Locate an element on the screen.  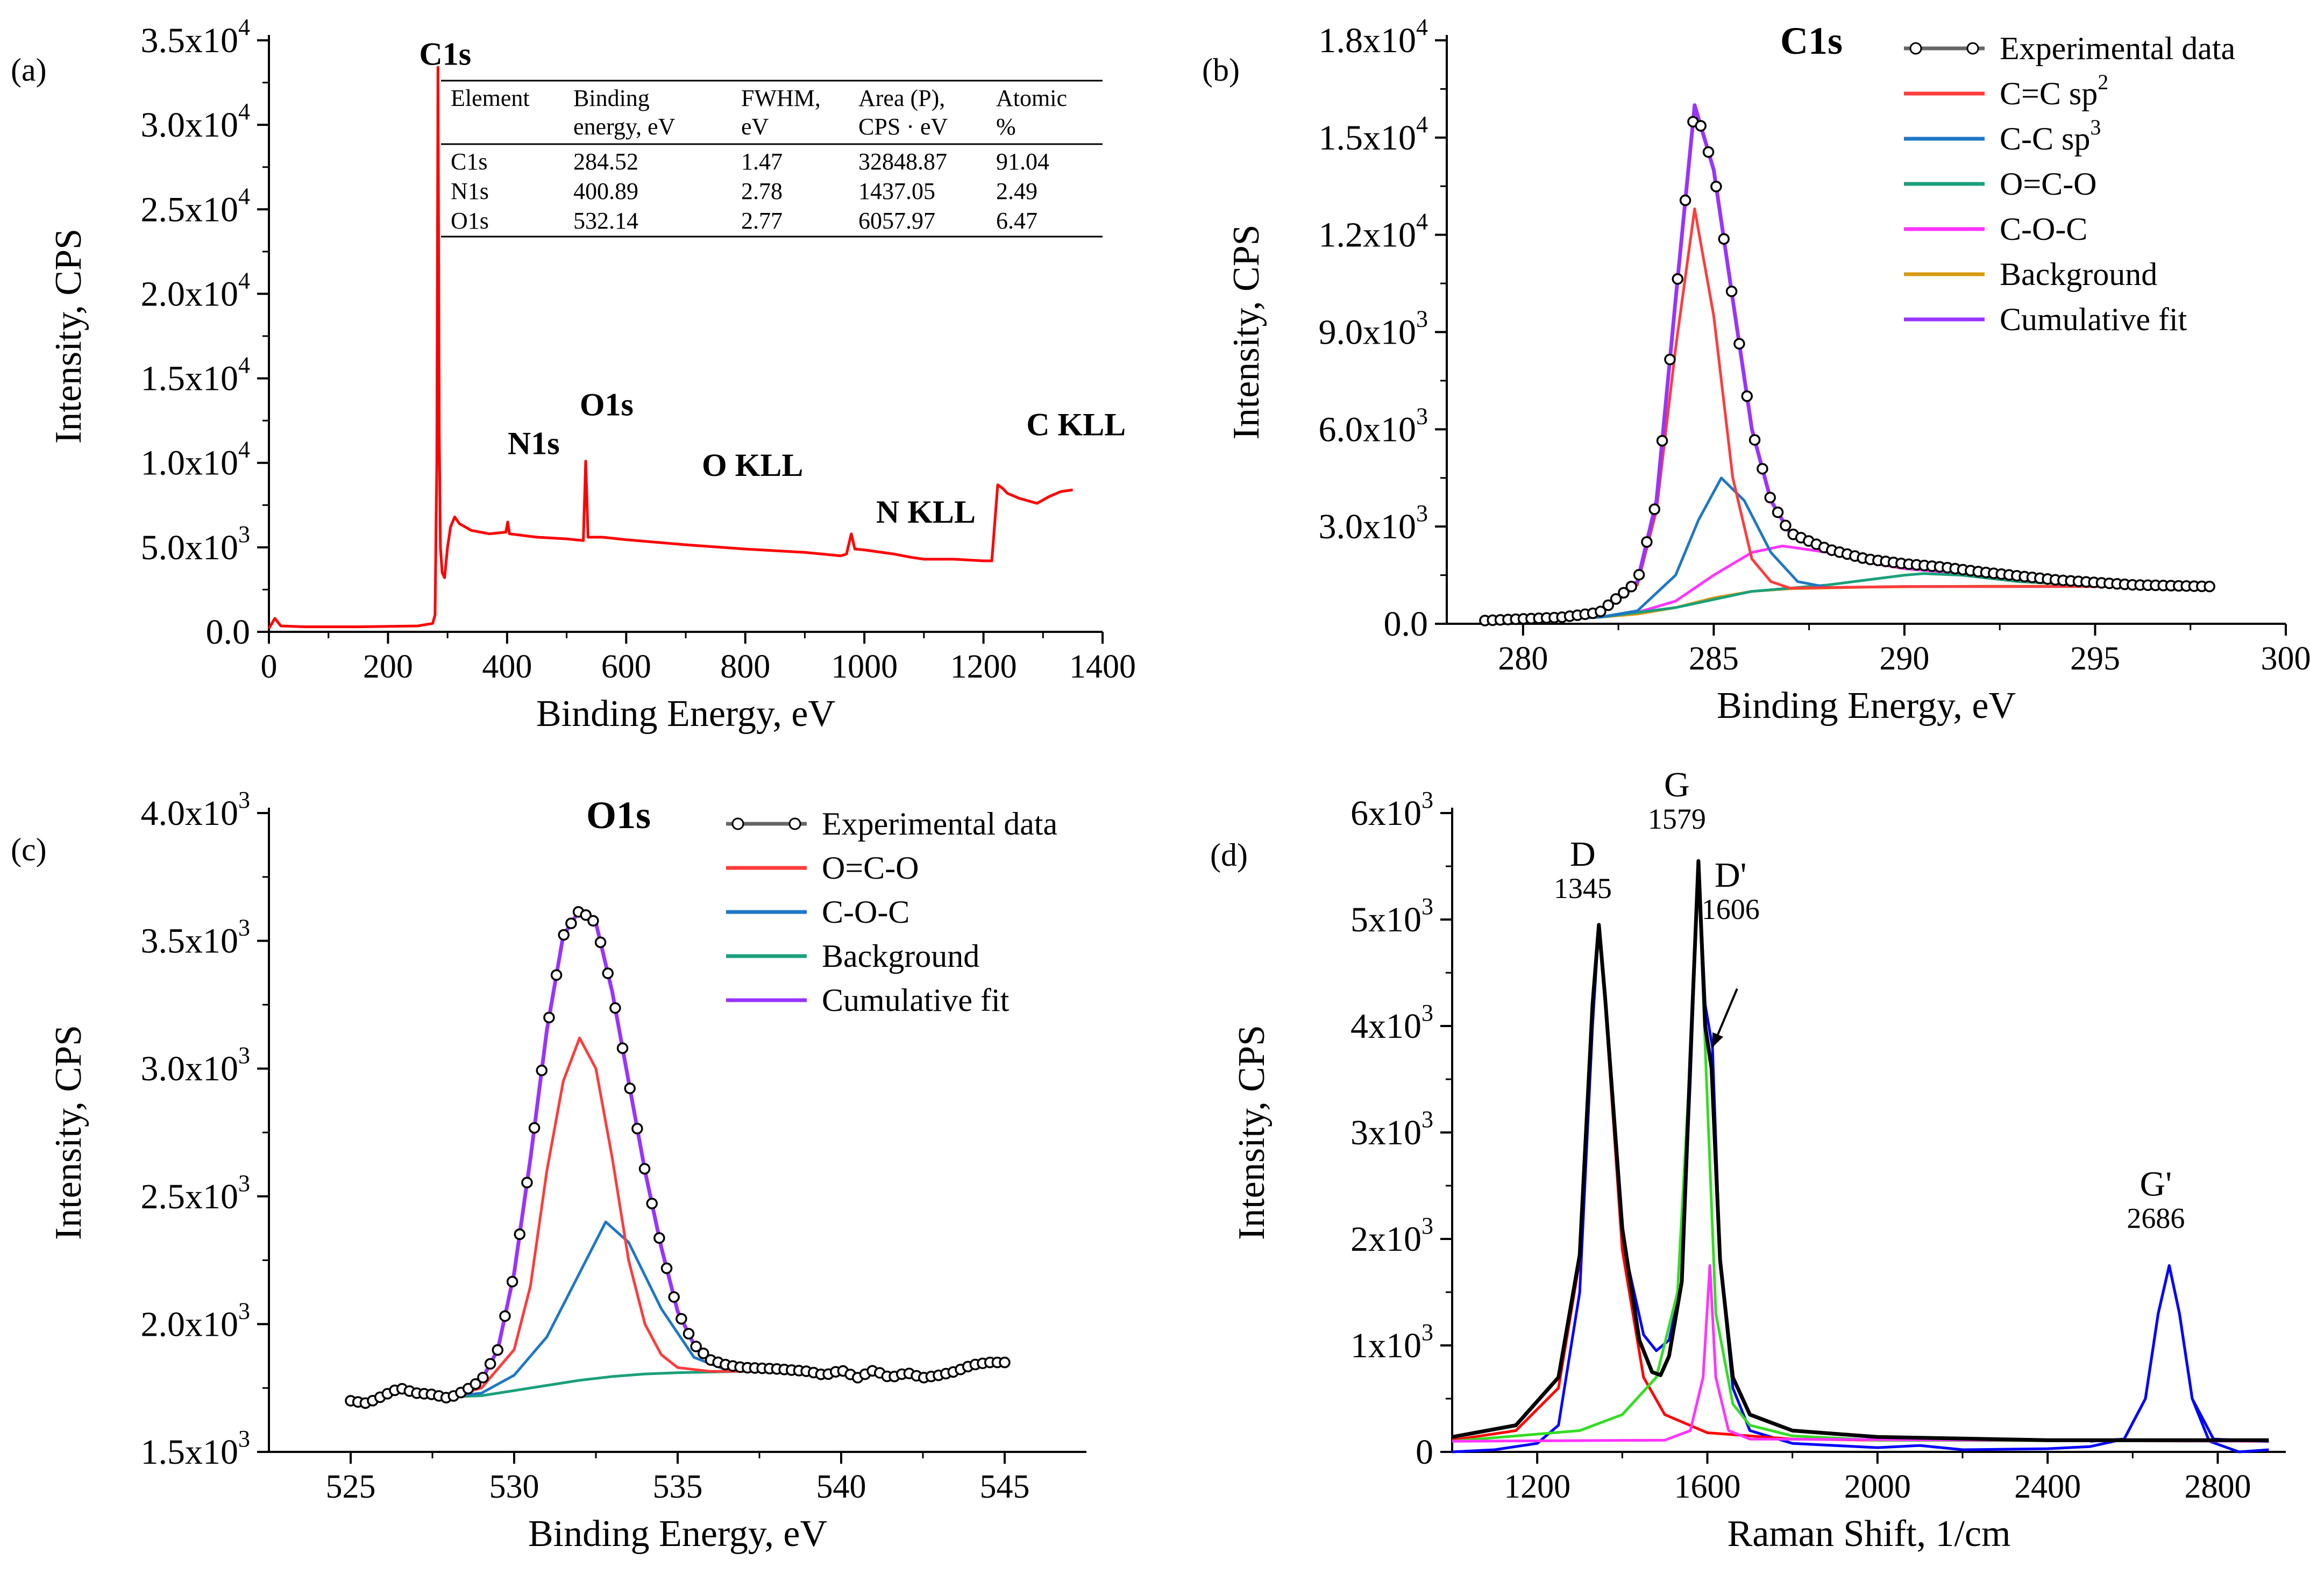
y-tick-mantissa: 1x10 is located at coordinates (1386, 1345).